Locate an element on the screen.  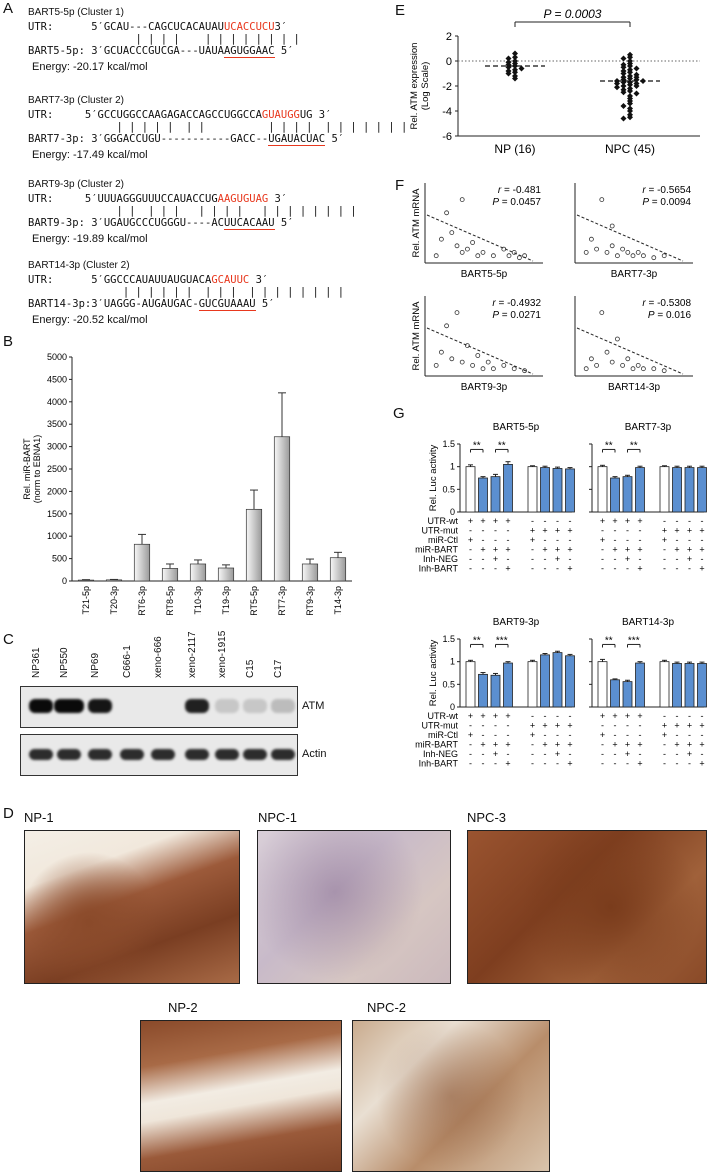
atm-blot is located at coordinates (159, 707).